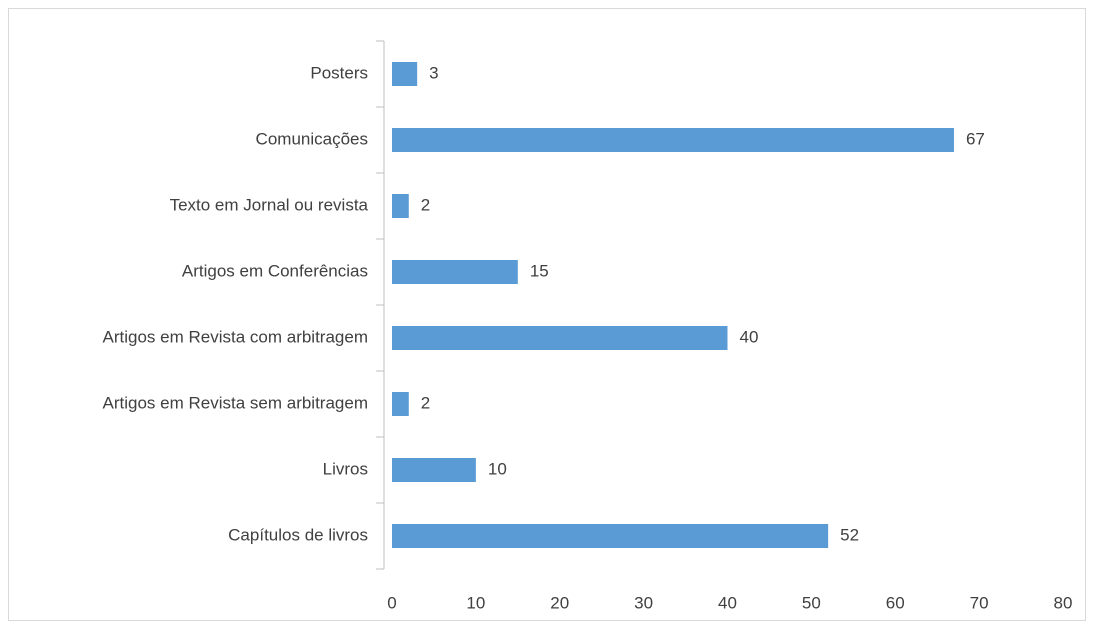  Describe the element at coordinates (539, 270) in the screenshot. I see `data-label: 15` at that location.